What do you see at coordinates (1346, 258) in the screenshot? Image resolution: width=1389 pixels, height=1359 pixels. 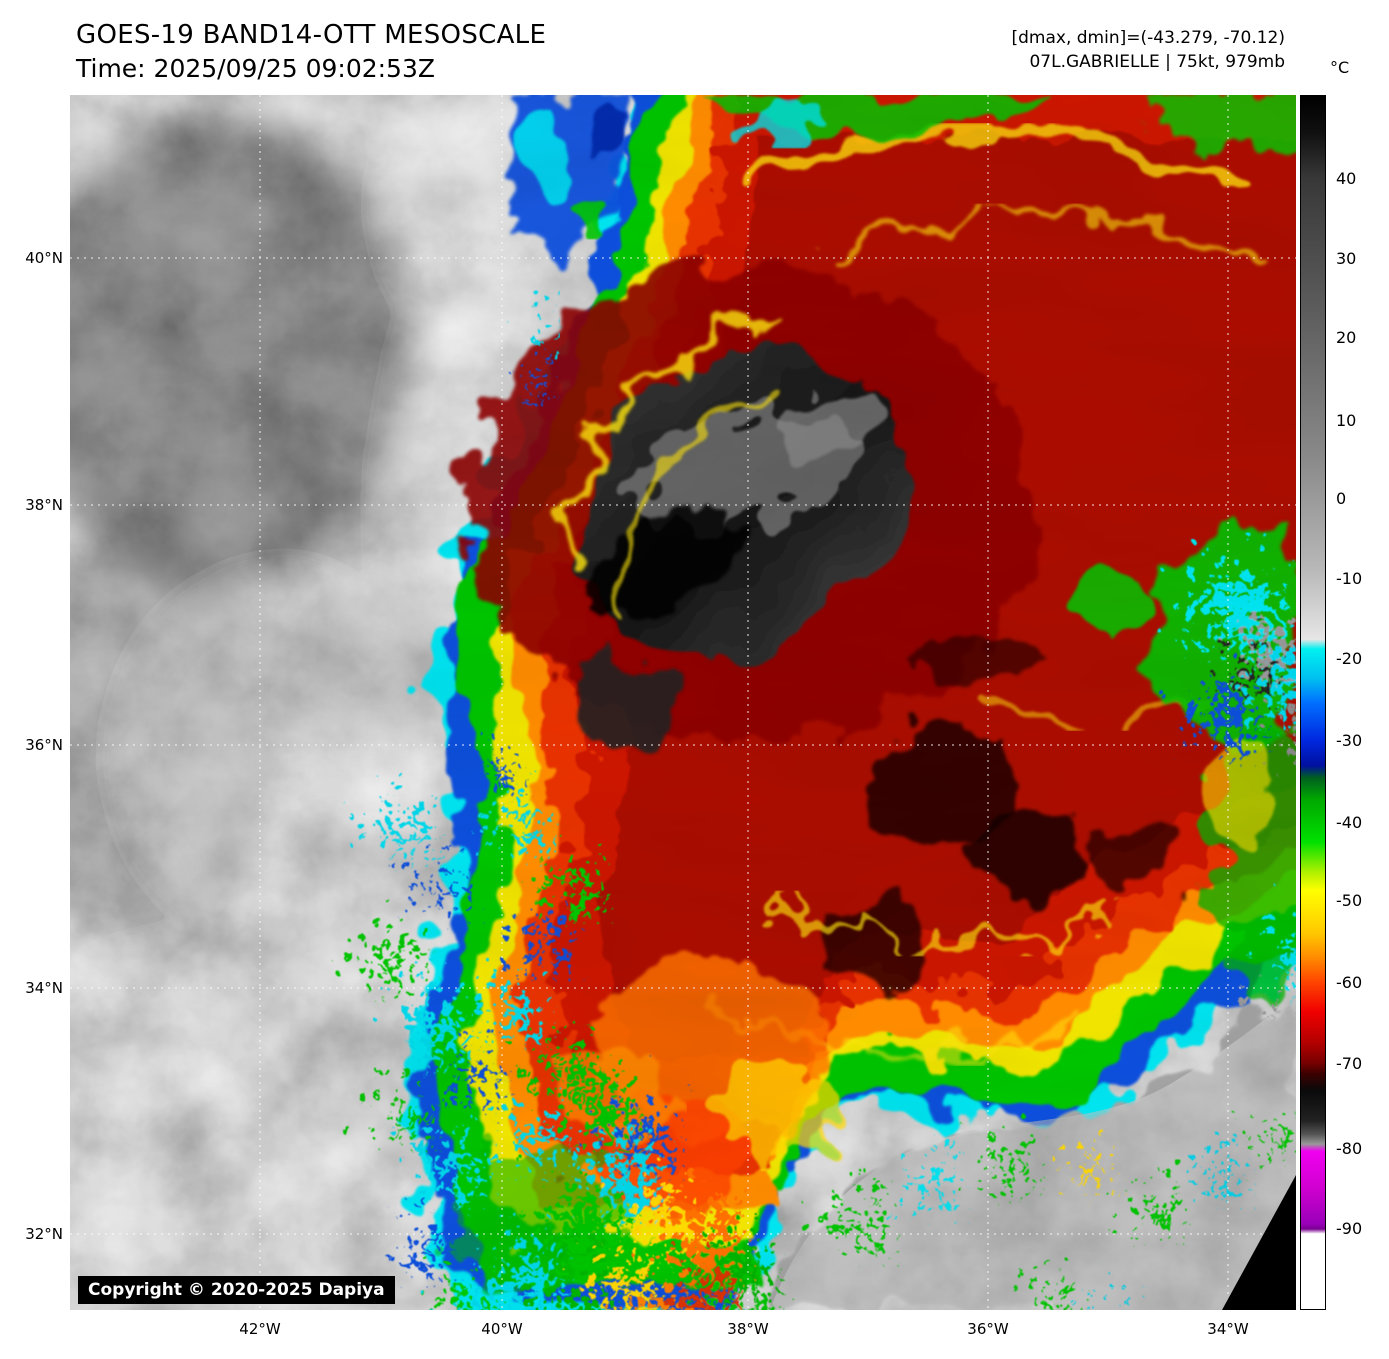 I see `colorbar-tick-30: 30` at bounding box center [1346, 258].